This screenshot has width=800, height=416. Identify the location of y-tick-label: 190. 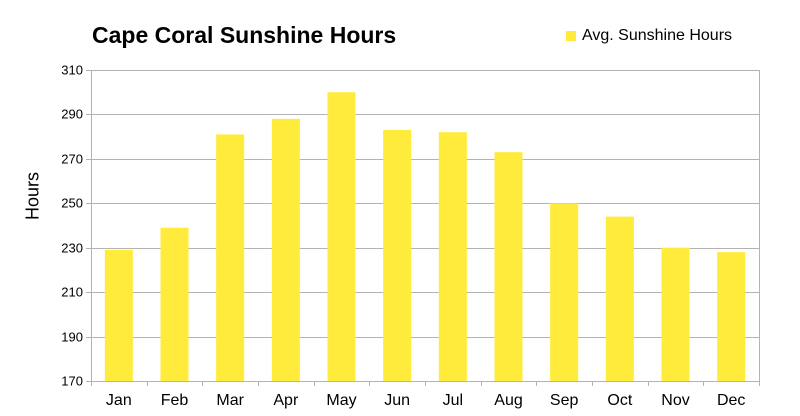
(72, 337).